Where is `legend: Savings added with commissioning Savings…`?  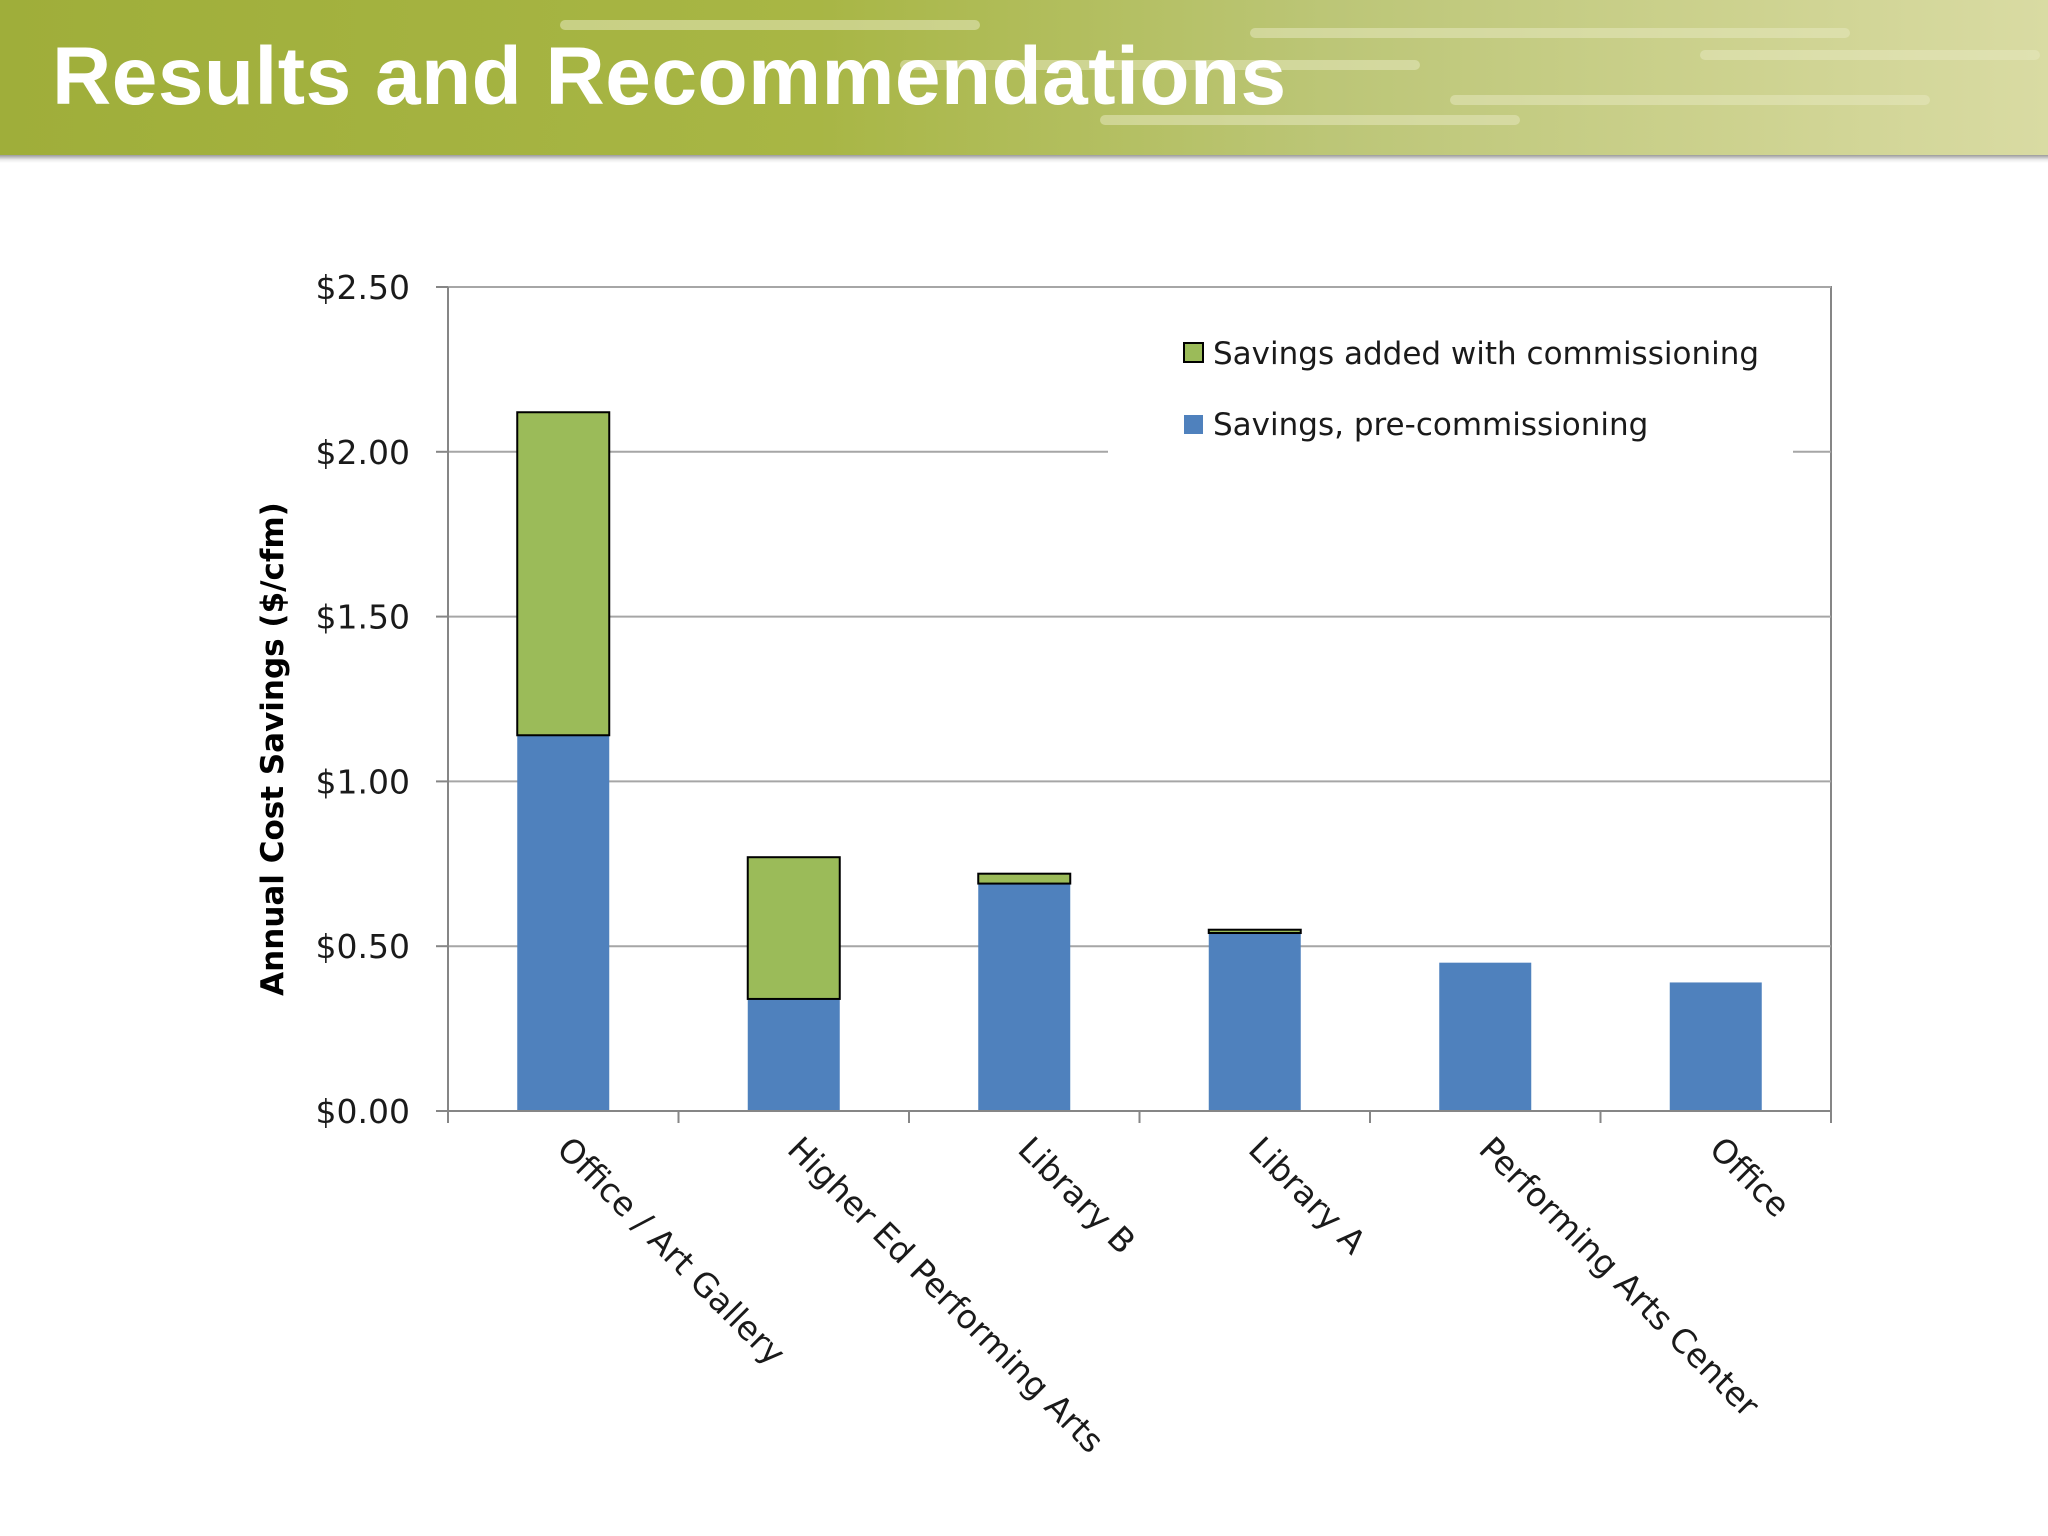
legend: Savings added with commissioning Savings… is located at coordinates (1471, 389).